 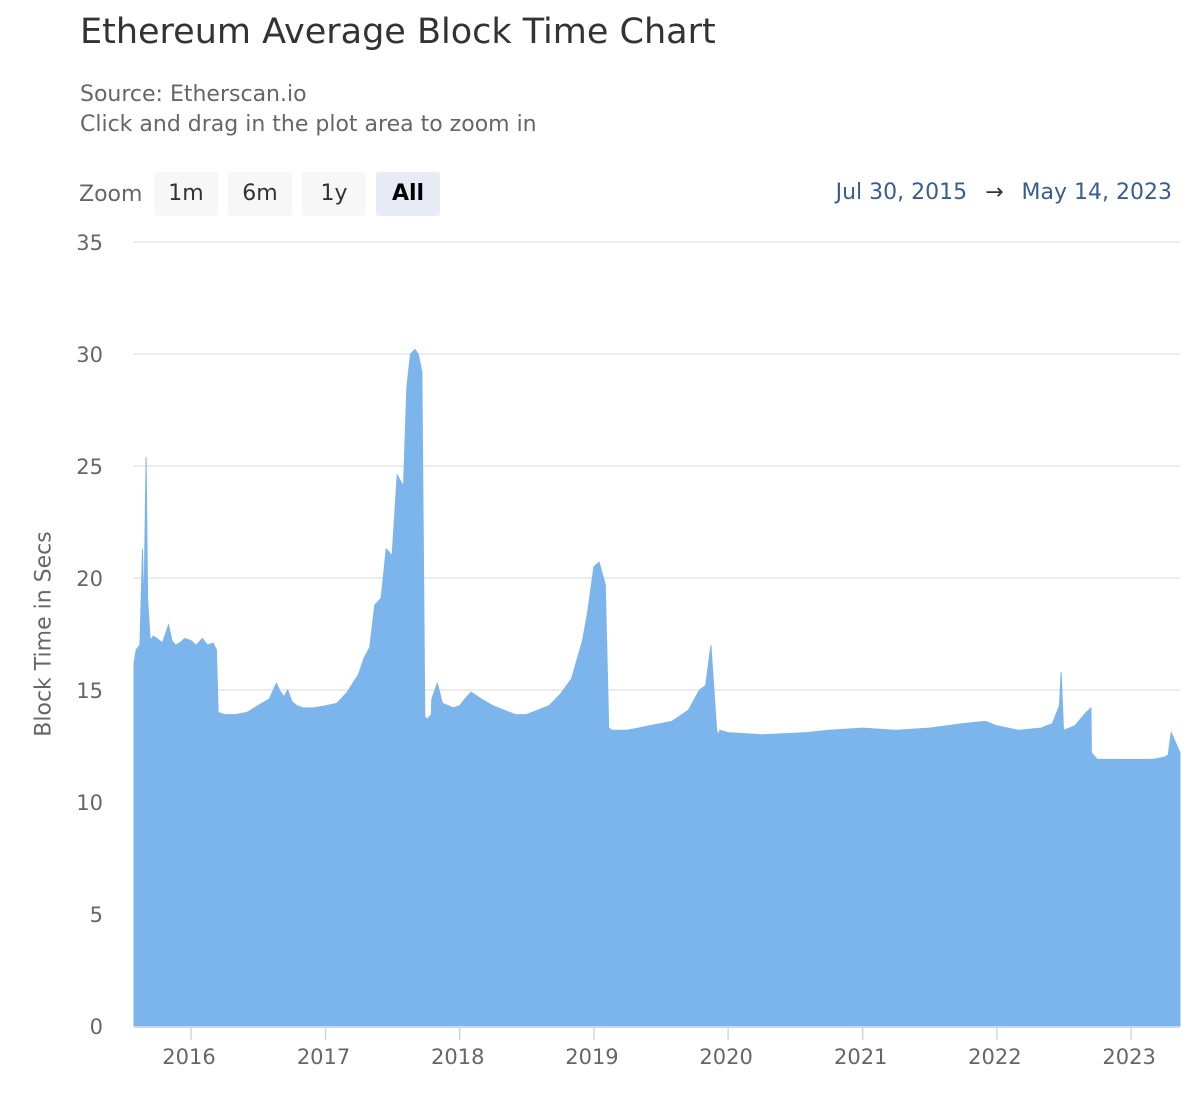 What do you see at coordinates (89, 579) in the screenshot?
I see `y-tick-label: 20` at bounding box center [89, 579].